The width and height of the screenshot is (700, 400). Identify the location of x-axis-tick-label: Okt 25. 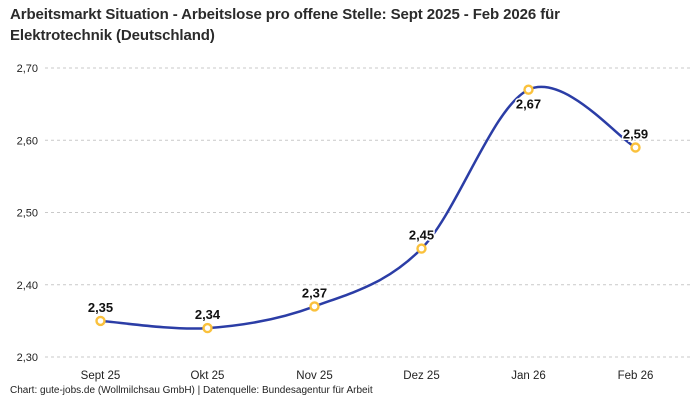
(208, 376).